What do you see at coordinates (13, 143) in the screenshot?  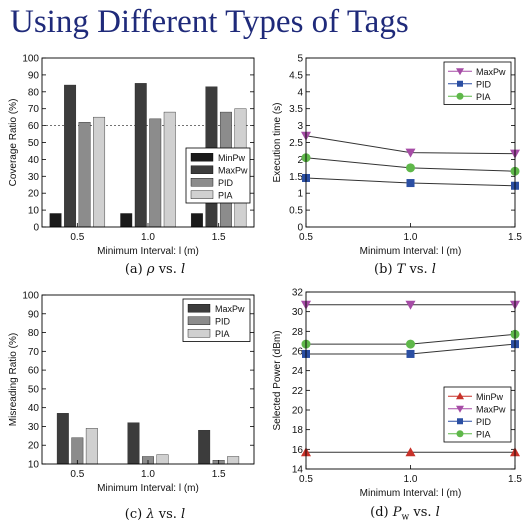 I see `y-axis-label: Coverage Ratio (%)` at bounding box center [13, 143].